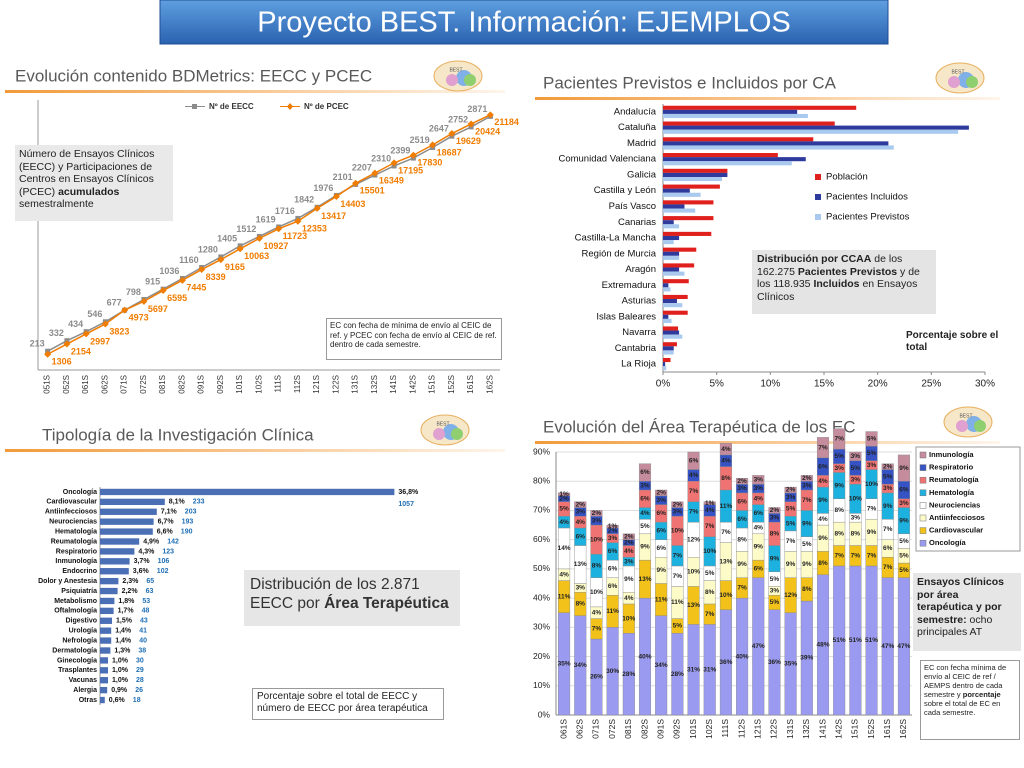 The height and width of the screenshot is (768, 1024). I want to click on data-label: 5697, so click(158, 309).